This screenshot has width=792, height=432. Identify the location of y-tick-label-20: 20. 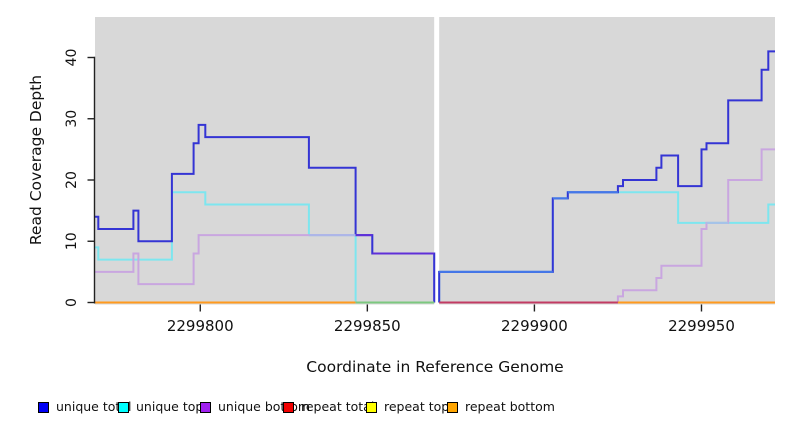
(72, 180).